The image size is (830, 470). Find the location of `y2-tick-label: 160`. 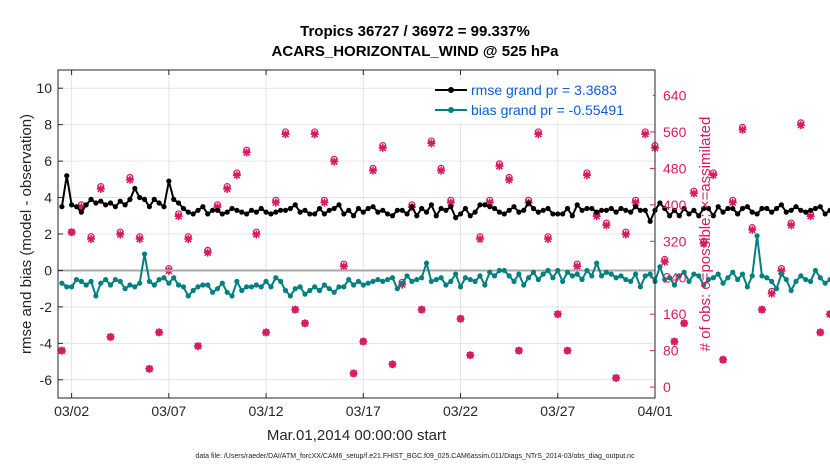

y2-tick-label: 160 is located at coordinates (675, 314).